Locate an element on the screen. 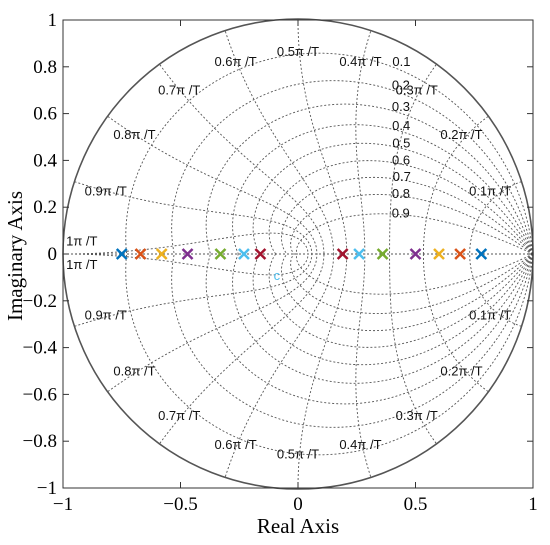 The width and height of the screenshot is (550, 545). annotation-label: c is located at coordinates (277, 275).